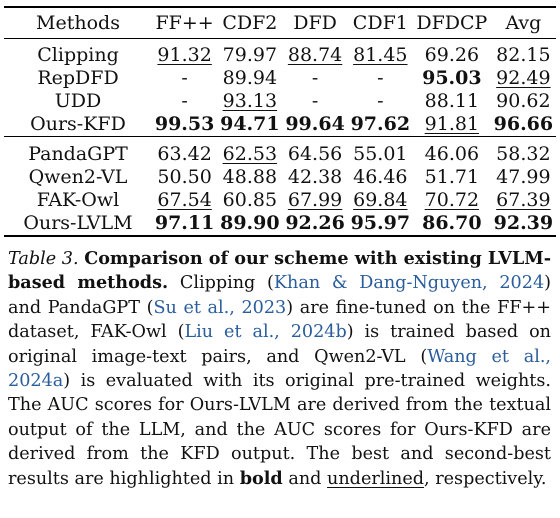 The height and width of the screenshot is (518, 560). What do you see at coordinates (452, 223) in the screenshot?
I see `score-cell: 86.70` at bounding box center [452, 223].